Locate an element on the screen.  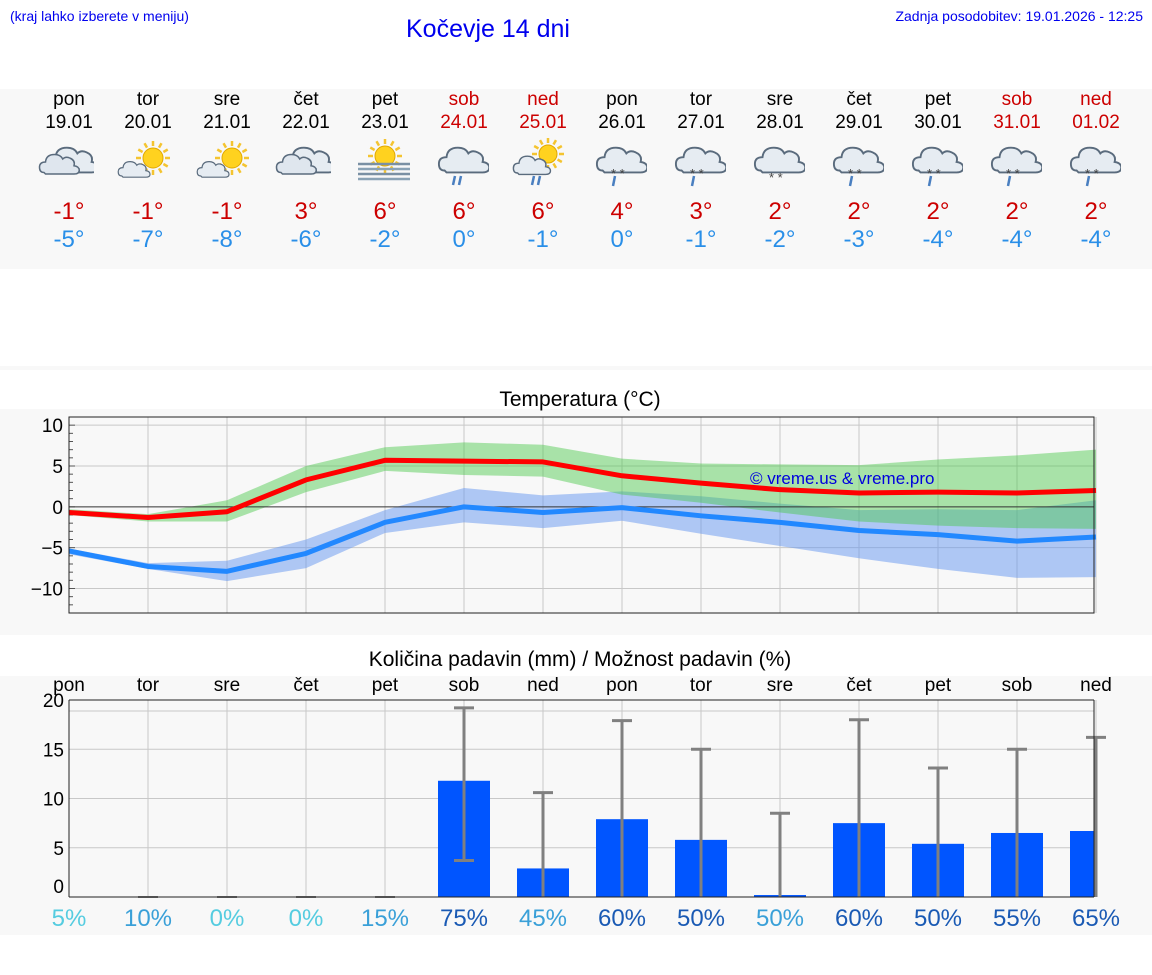
temp-min: -6° is located at coordinates (306, 239).